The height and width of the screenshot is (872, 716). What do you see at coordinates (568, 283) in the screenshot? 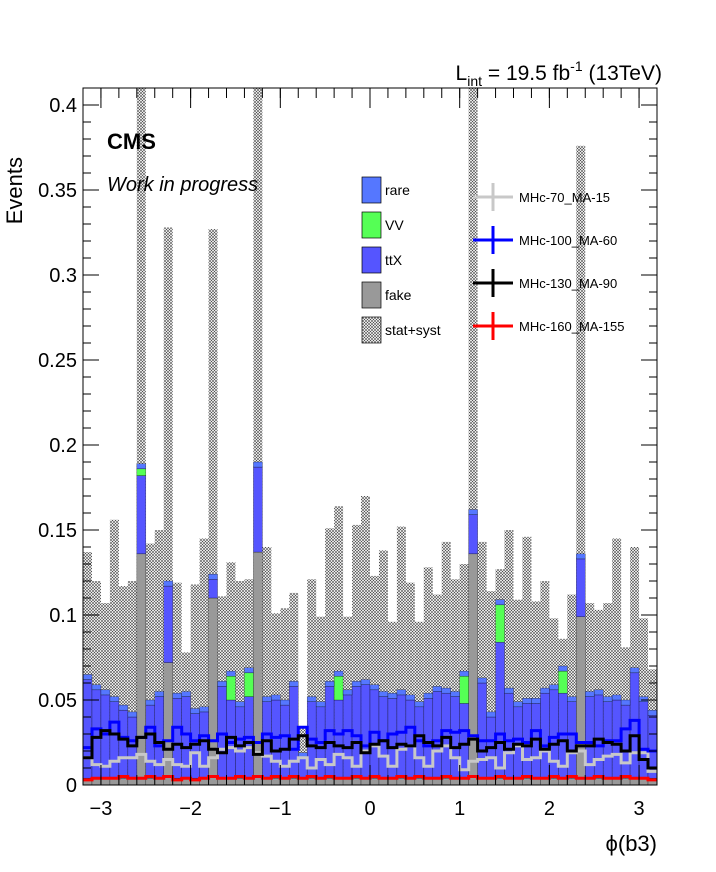
I see `legend-label: MHc-130_MA-90` at bounding box center [568, 283].